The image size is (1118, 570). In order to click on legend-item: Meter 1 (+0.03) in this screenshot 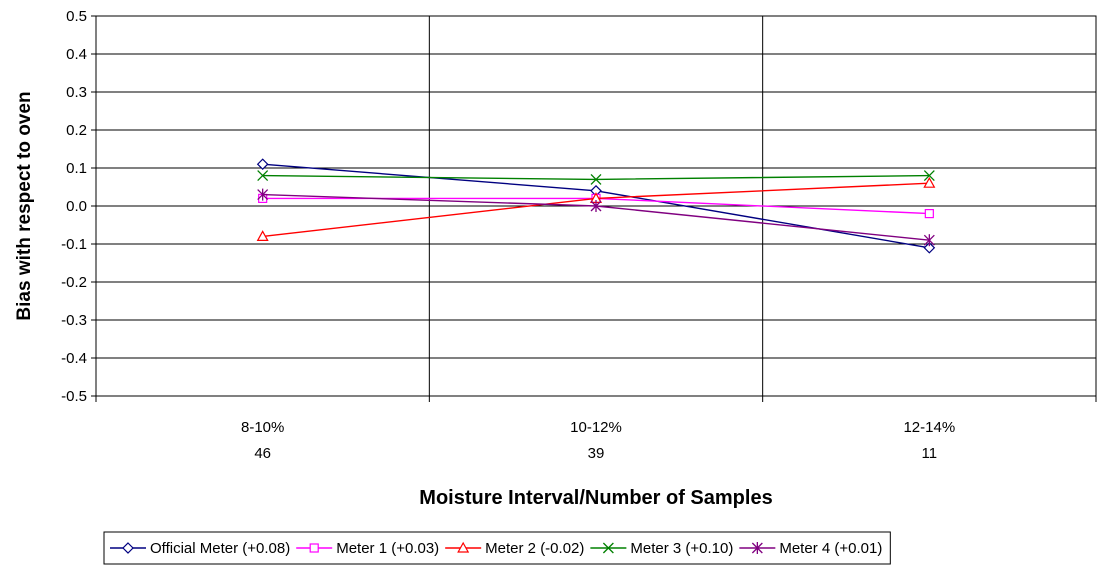, I will do `click(367, 548)`.